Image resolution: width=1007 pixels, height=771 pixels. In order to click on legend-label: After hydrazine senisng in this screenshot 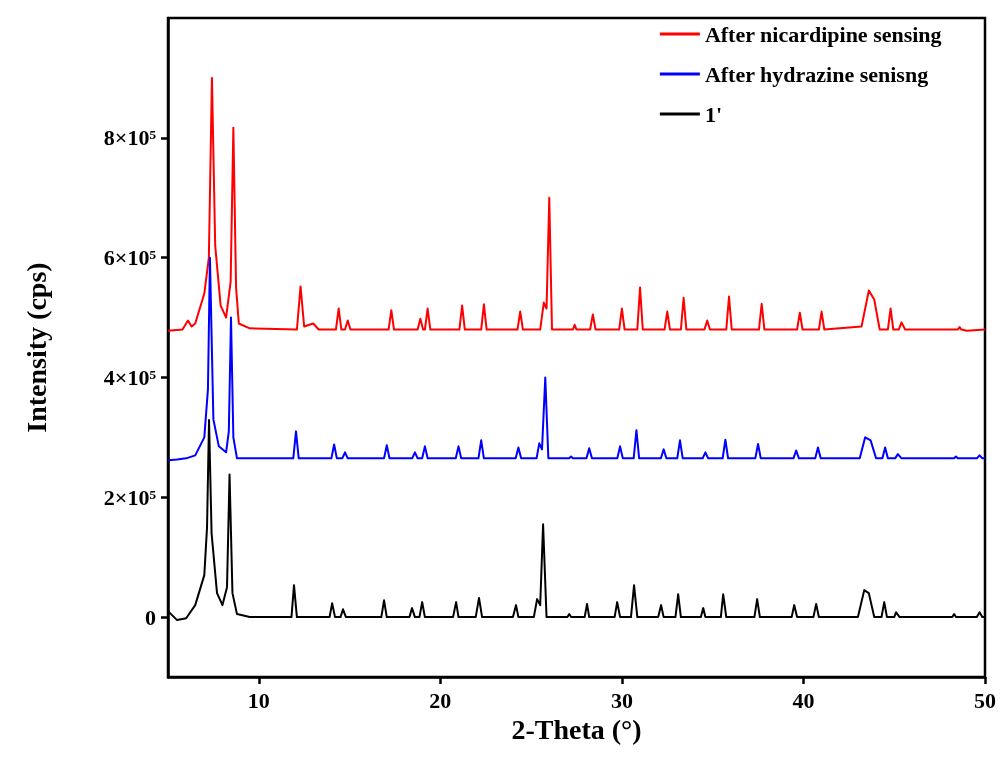, I will do `click(816, 74)`.